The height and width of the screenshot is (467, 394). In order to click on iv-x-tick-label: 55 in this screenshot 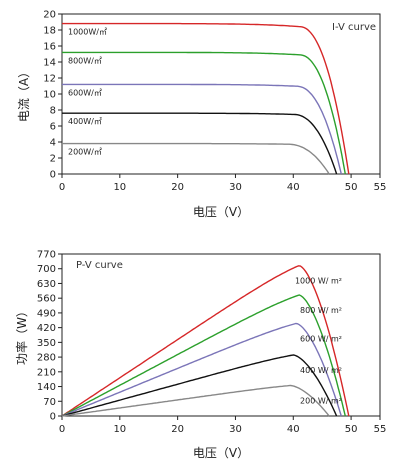, I will do `click(380, 187)`.